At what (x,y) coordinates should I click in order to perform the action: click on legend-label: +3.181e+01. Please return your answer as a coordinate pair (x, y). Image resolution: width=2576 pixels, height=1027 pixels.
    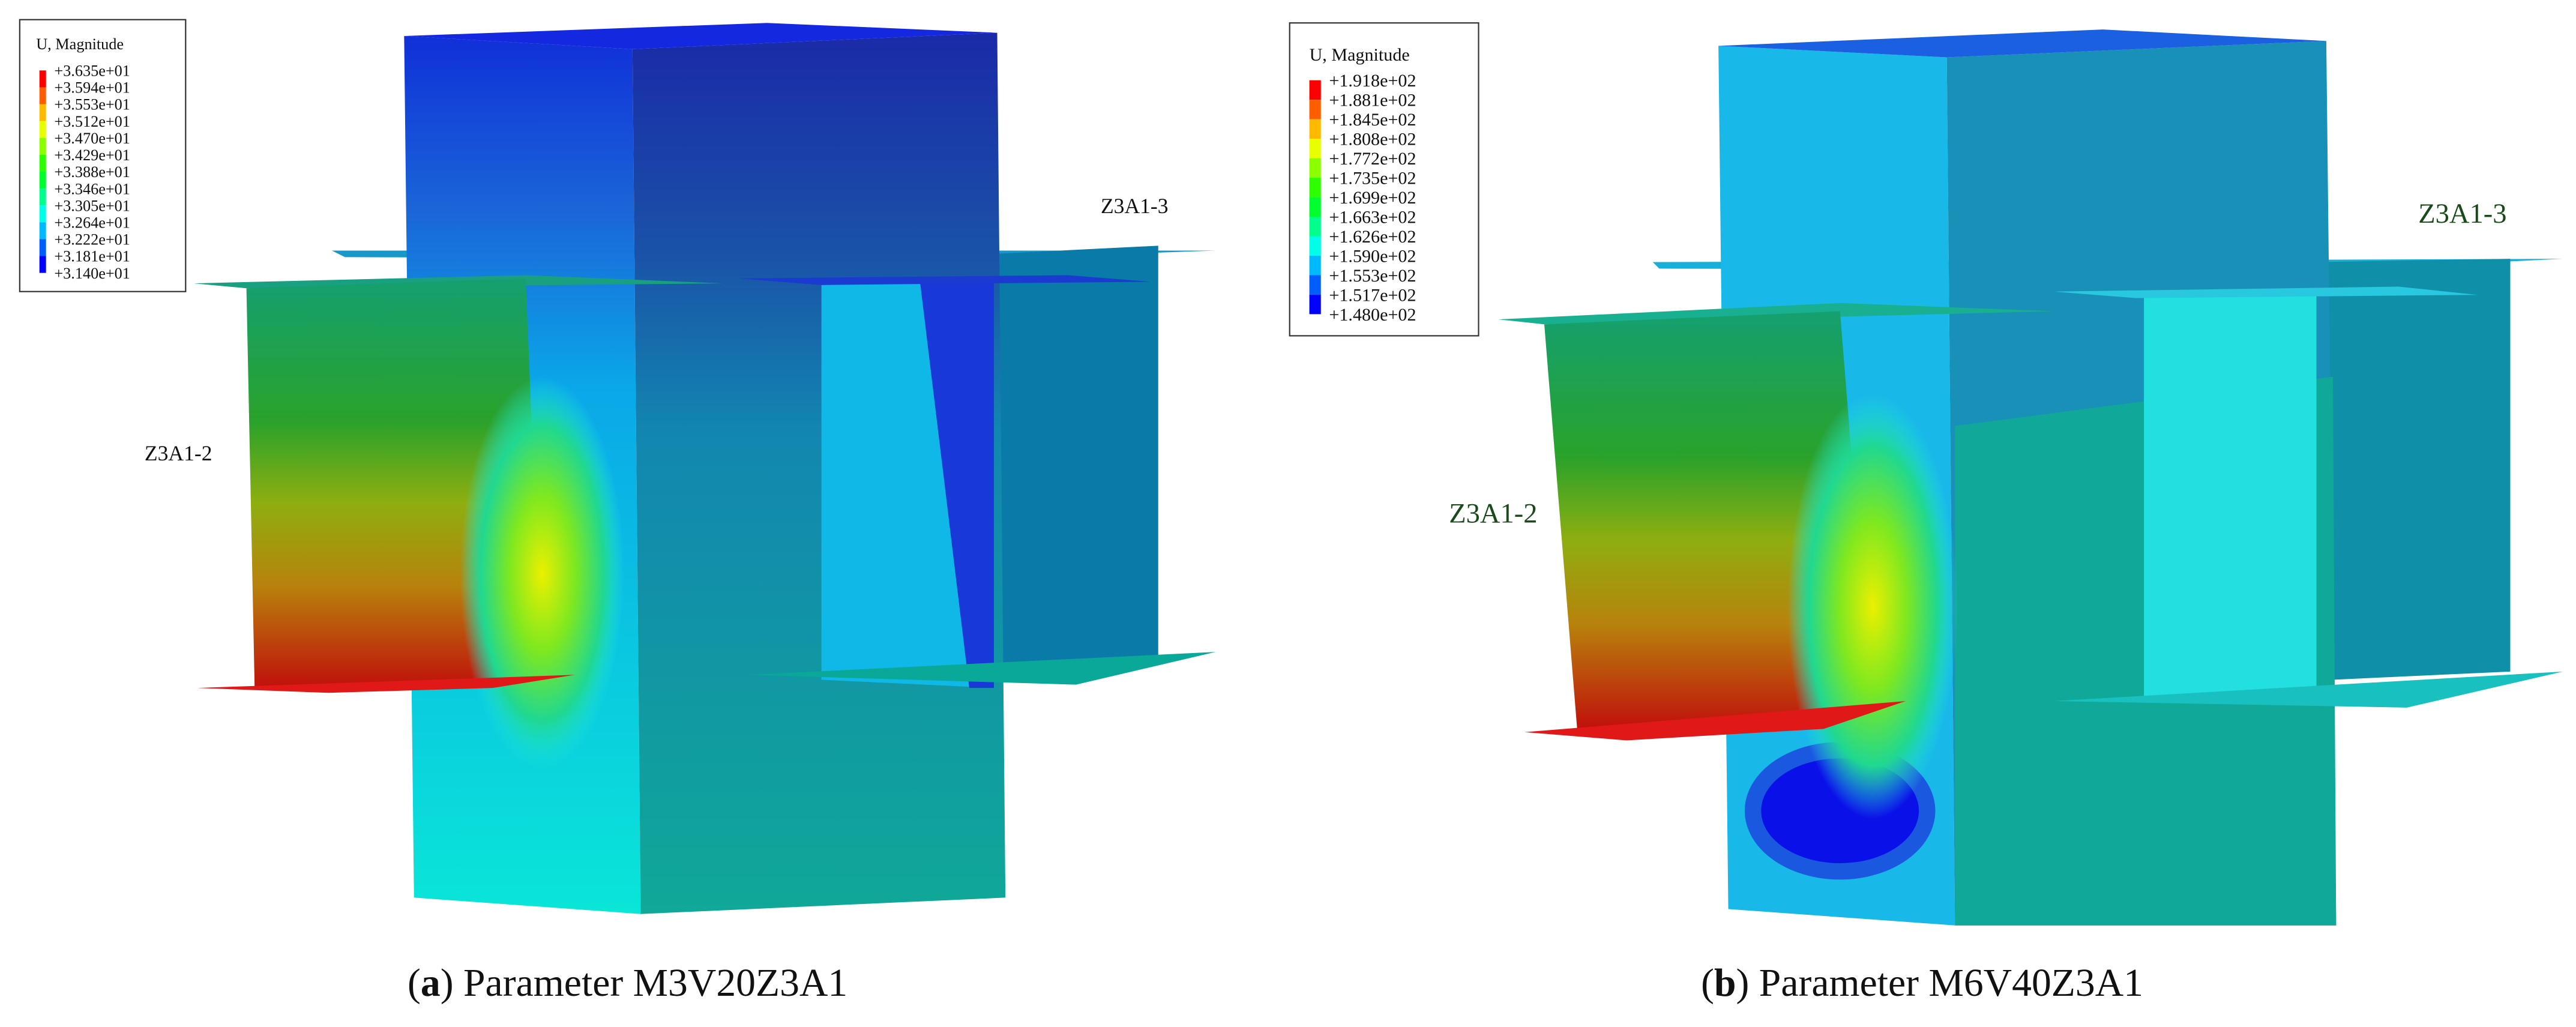
    Looking at the image, I should click on (92, 256).